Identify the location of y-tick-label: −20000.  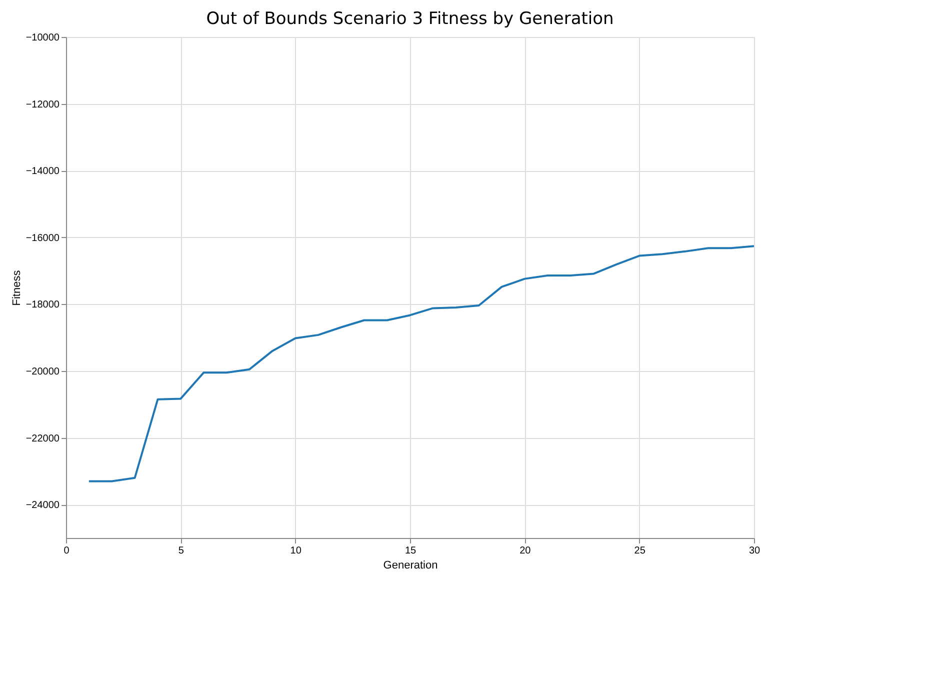
(43, 372).